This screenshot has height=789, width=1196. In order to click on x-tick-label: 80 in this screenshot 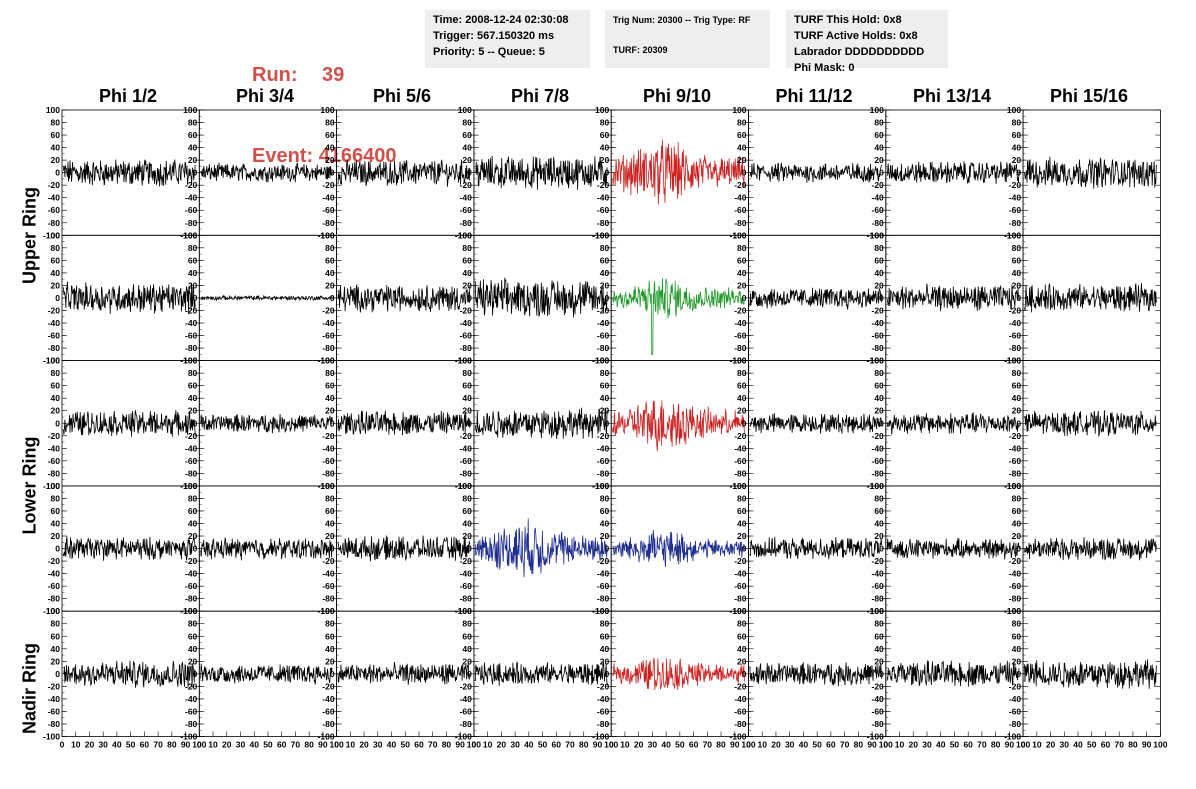, I will do `click(1133, 745)`.